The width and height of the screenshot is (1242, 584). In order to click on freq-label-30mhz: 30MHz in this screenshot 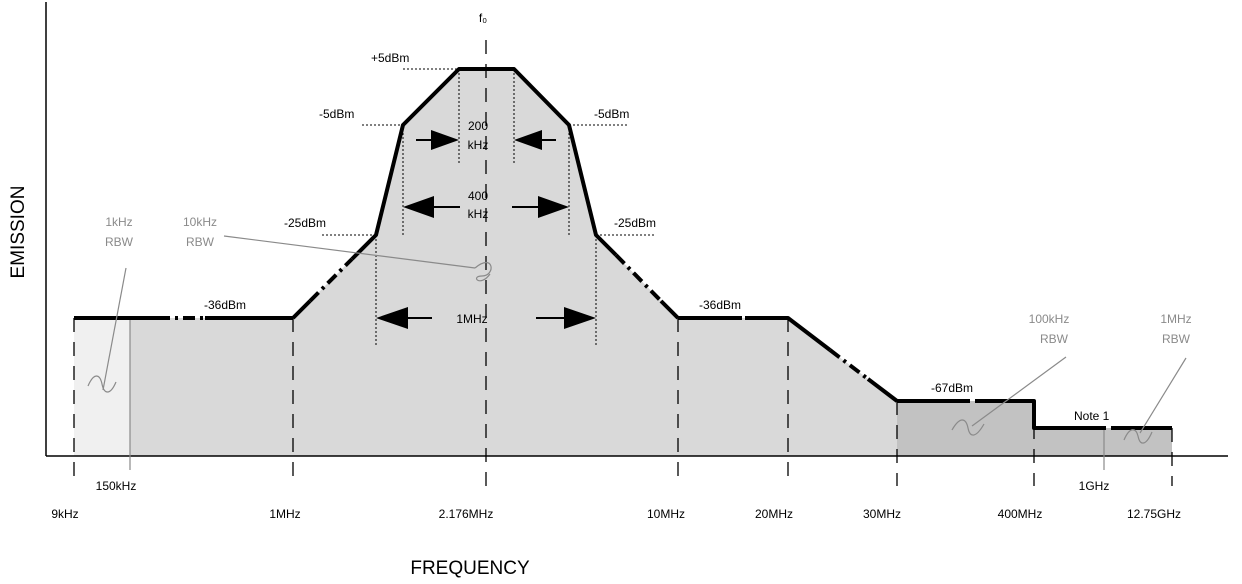, I will do `click(882, 514)`.